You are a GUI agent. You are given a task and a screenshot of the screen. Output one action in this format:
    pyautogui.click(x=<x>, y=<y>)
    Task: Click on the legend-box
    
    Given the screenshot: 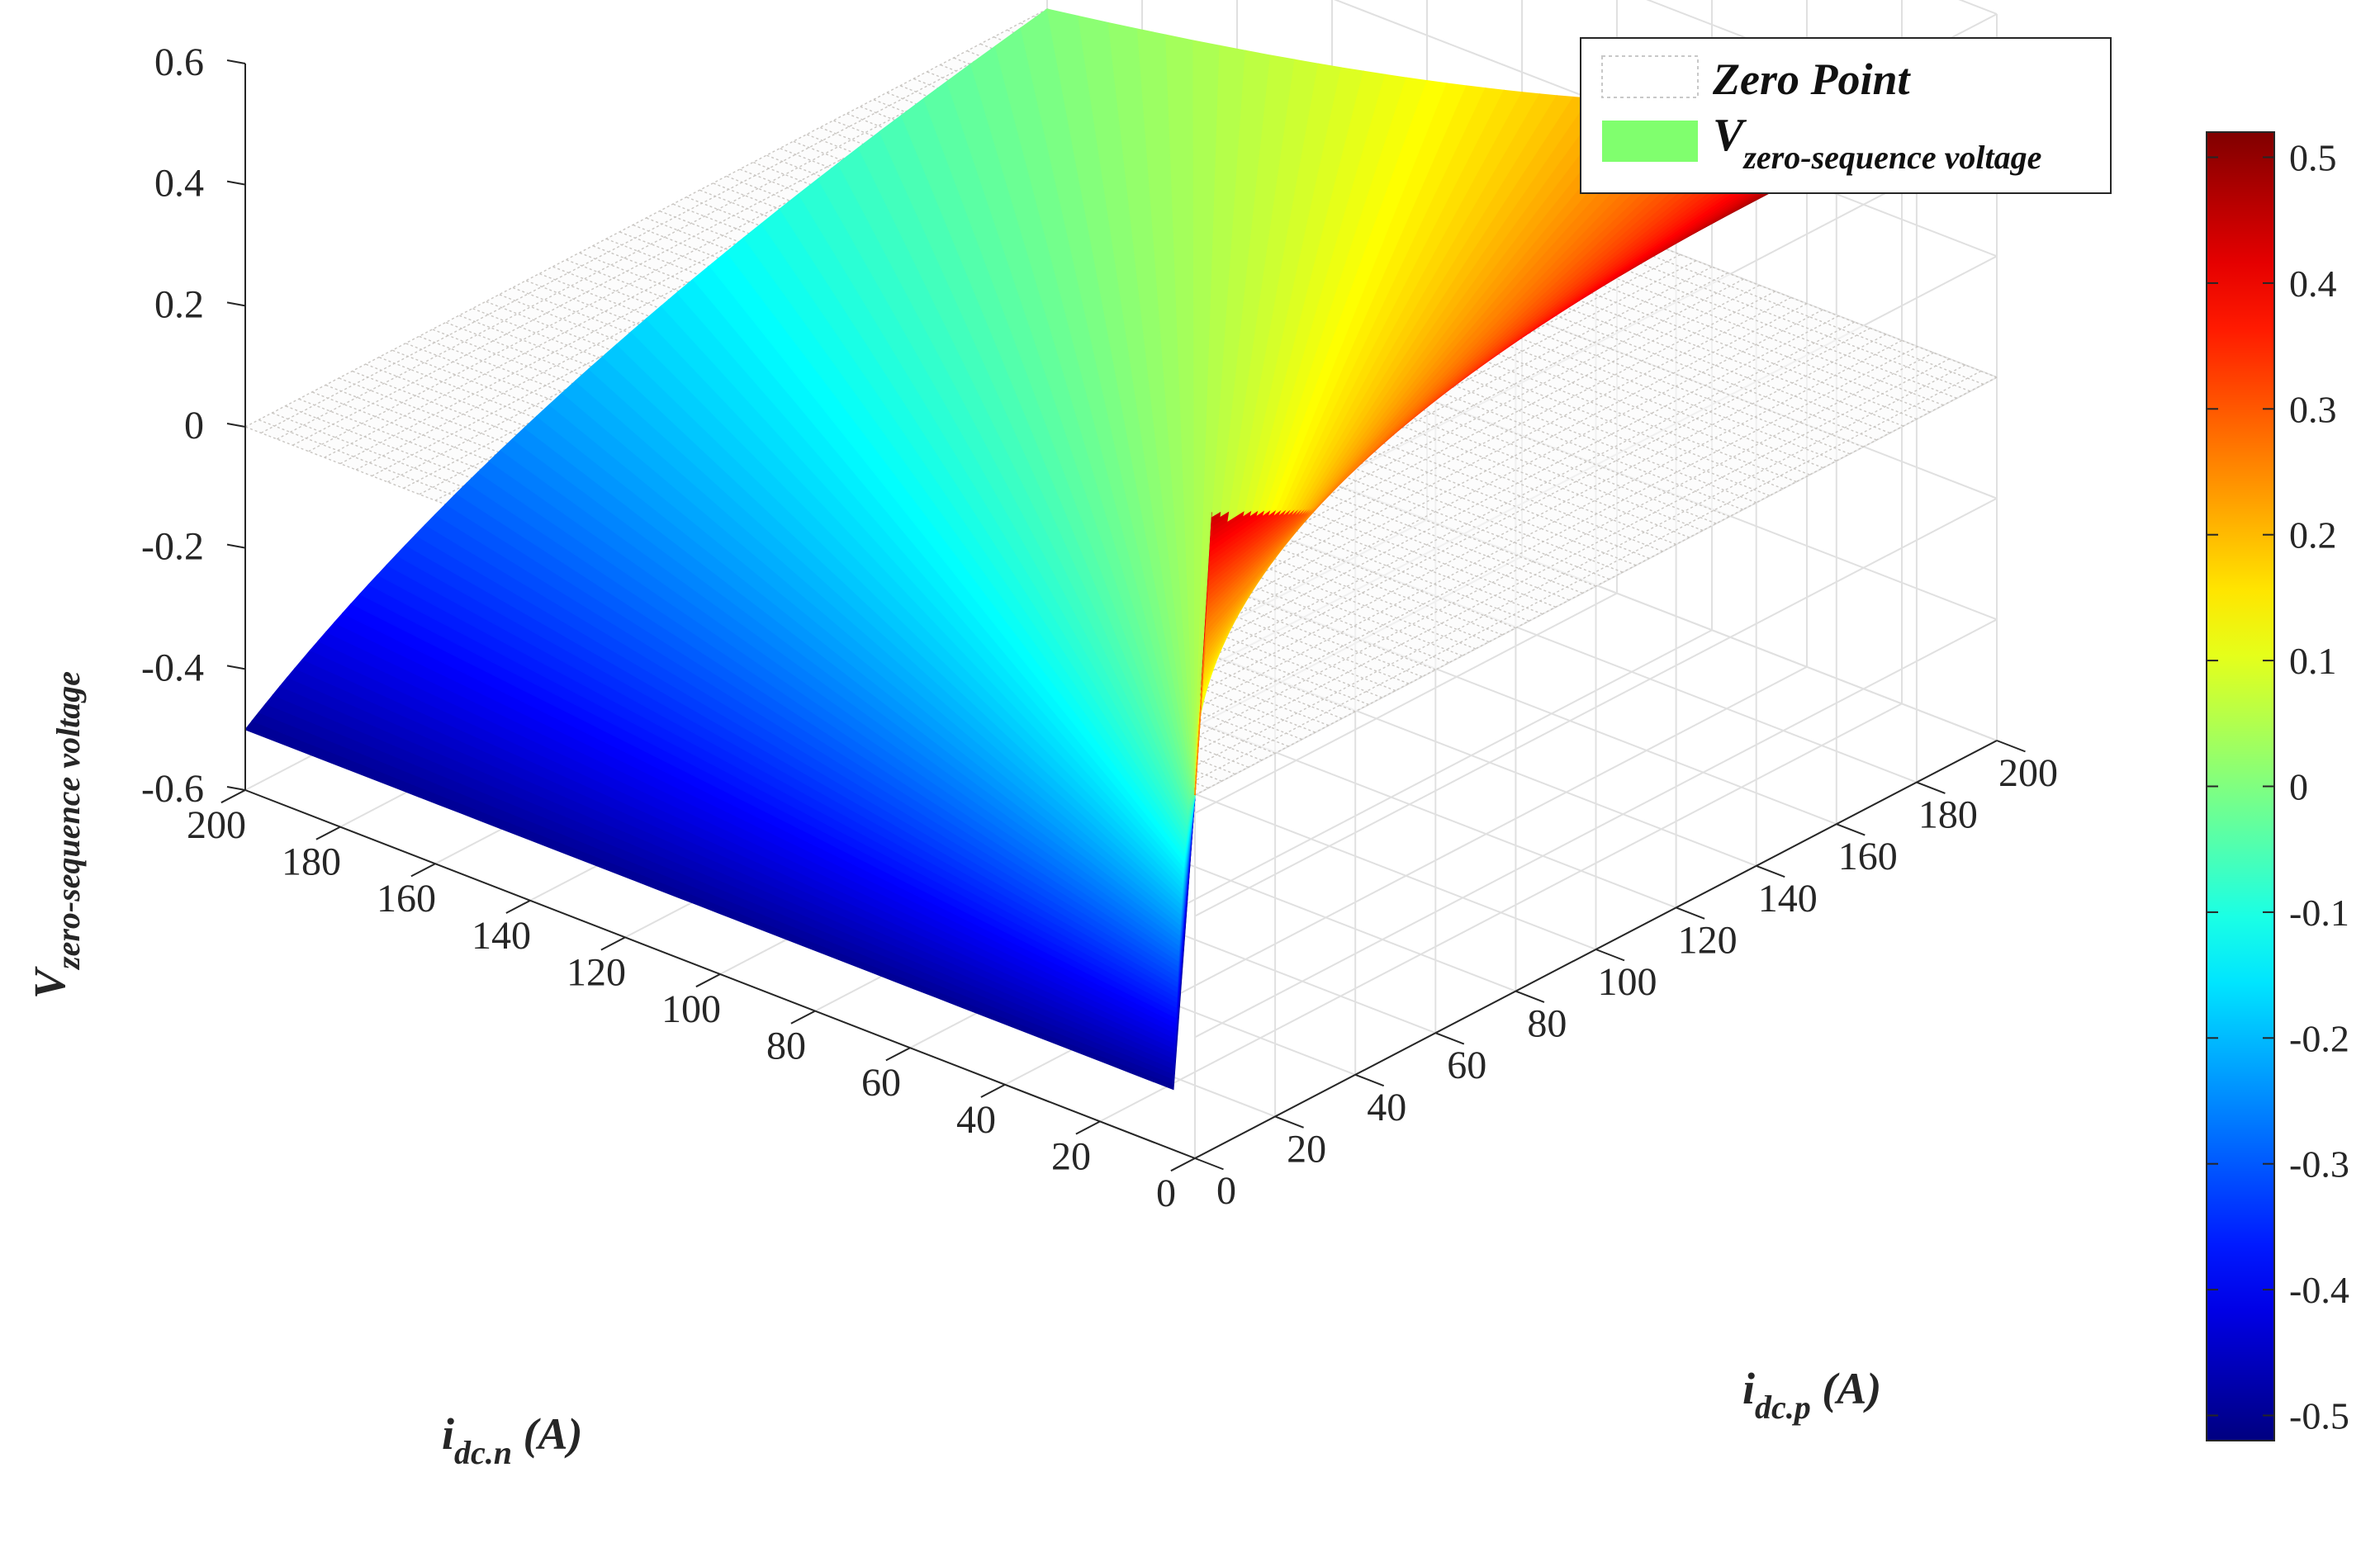 What is the action you would take?
    pyautogui.click(x=1846, y=115)
    